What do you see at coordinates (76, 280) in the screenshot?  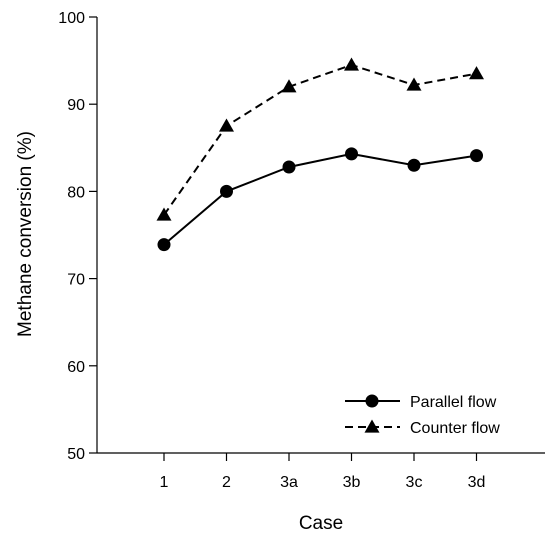 I see `y-tick-label: 70` at bounding box center [76, 280].